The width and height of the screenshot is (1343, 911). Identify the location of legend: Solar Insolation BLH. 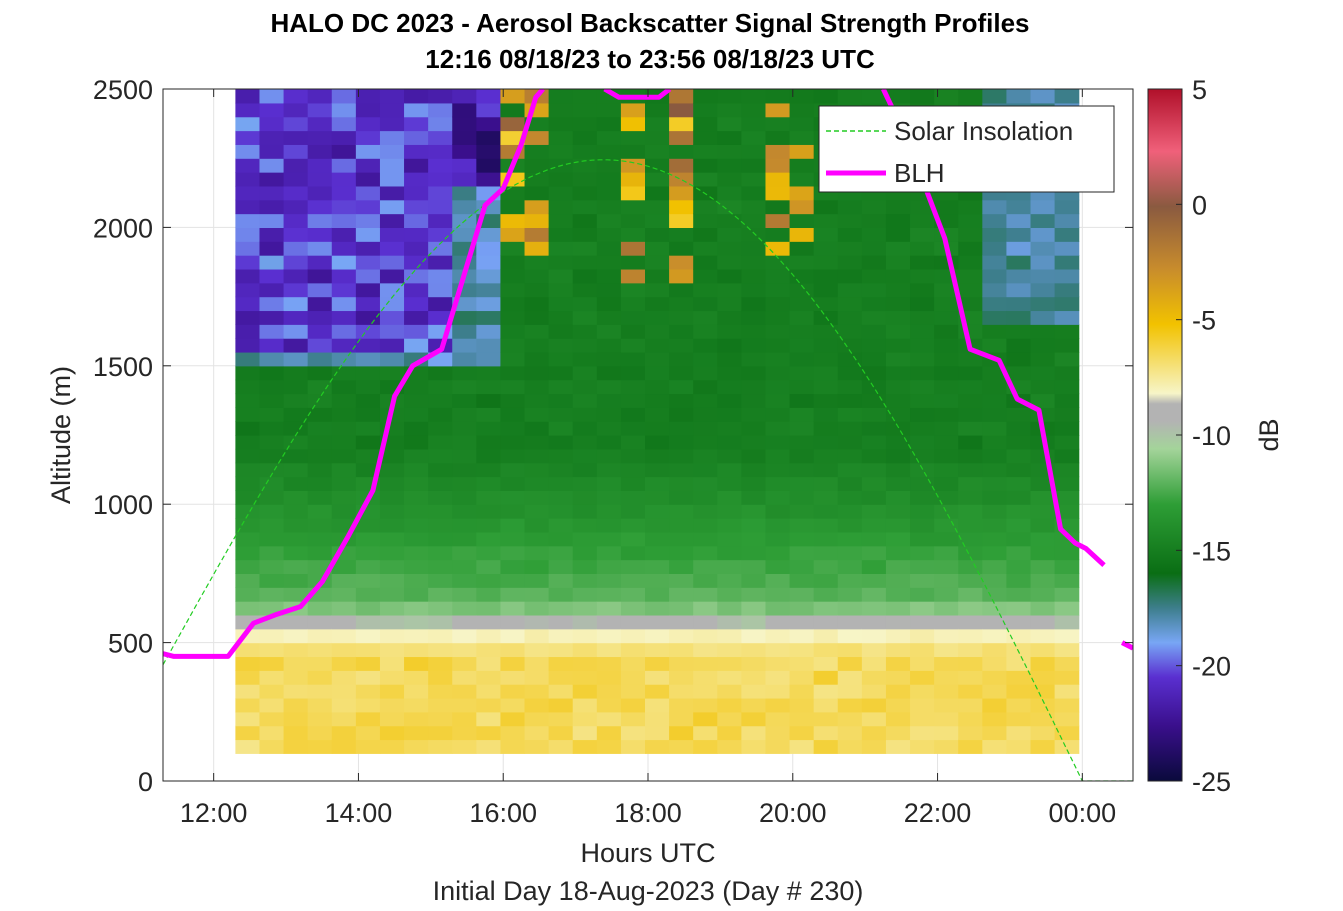
(966, 149).